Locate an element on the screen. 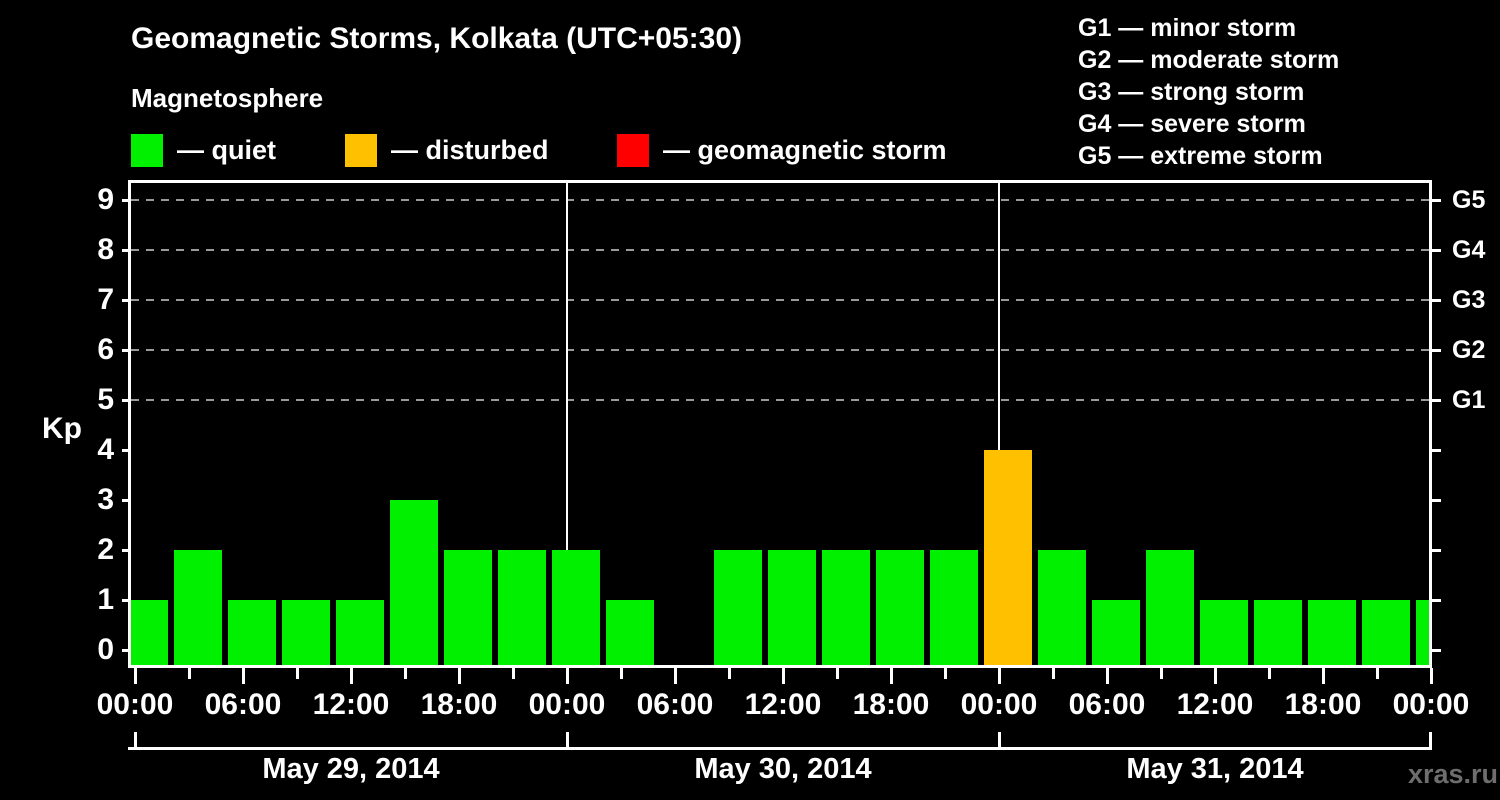 The image size is (1500, 800). y-tick-label: 6 is located at coordinates (105, 349).